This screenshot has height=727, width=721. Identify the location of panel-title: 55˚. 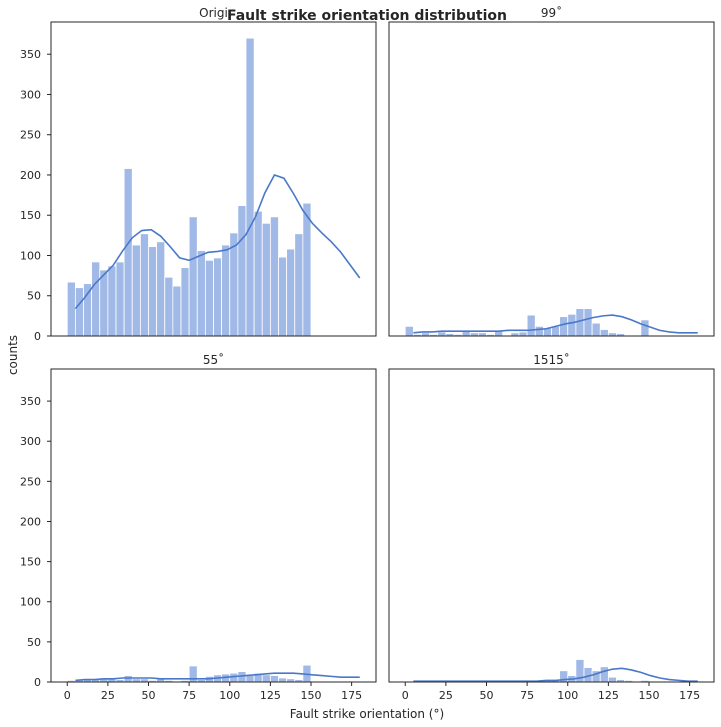
(213, 359).